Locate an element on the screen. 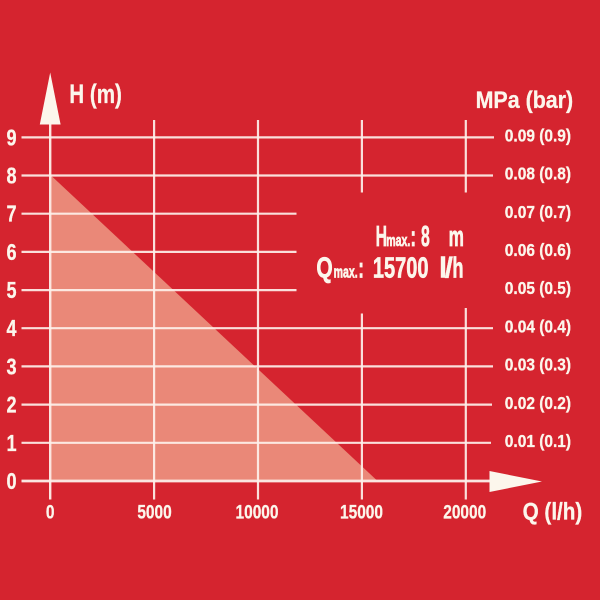 This screenshot has height=600, width=600. svg-text: l is located at coordinates (443, 268).